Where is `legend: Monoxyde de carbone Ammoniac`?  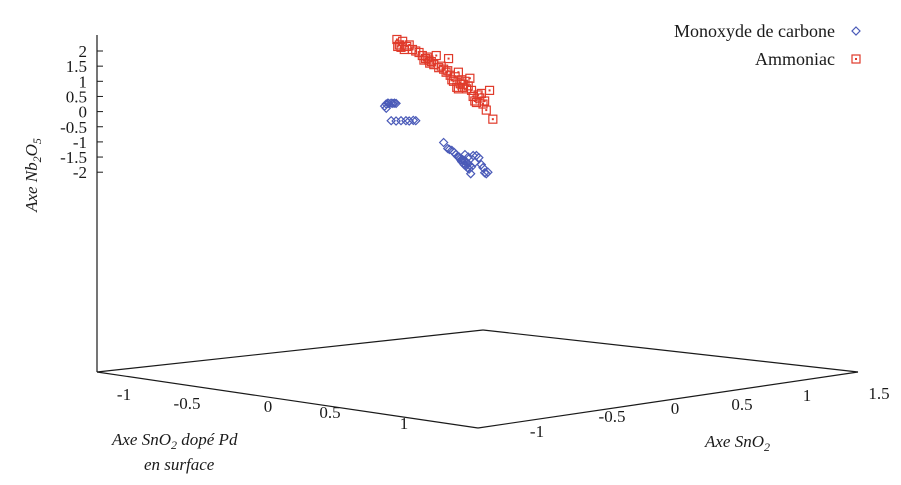
legend: Monoxyde de carbone Ammoniac is located at coordinates (767, 45).